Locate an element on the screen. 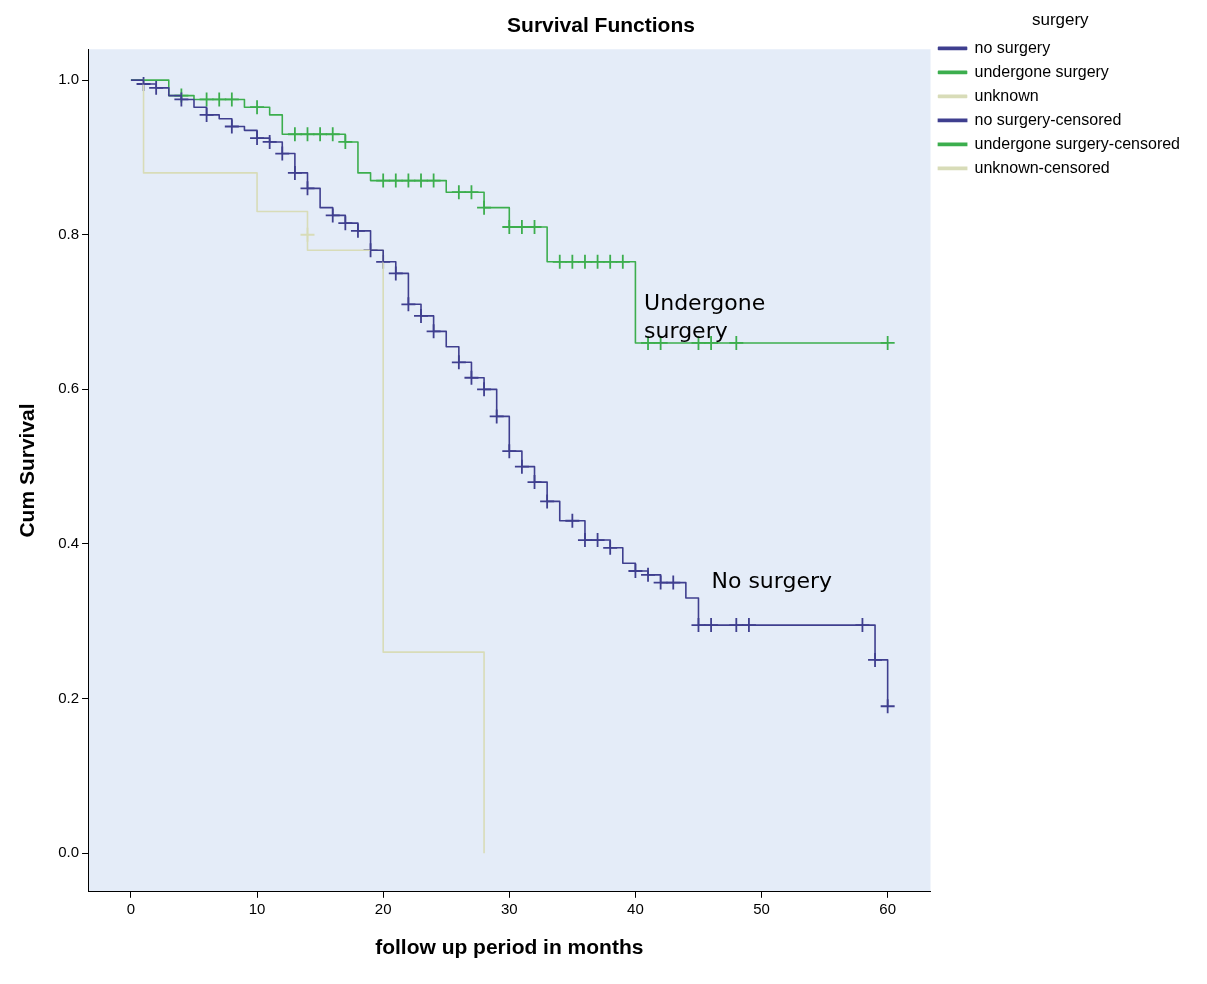 Image resolution: width=1207 pixels, height=984 pixels. y-tick-label: 0.2 is located at coordinates (69, 697).